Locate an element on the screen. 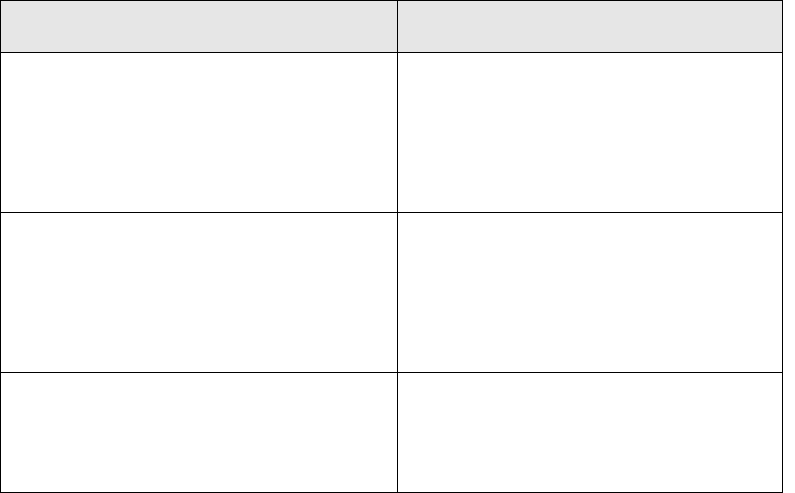 The height and width of the screenshot is (493, 795). table-header-row is located at coordinates (391, 26).